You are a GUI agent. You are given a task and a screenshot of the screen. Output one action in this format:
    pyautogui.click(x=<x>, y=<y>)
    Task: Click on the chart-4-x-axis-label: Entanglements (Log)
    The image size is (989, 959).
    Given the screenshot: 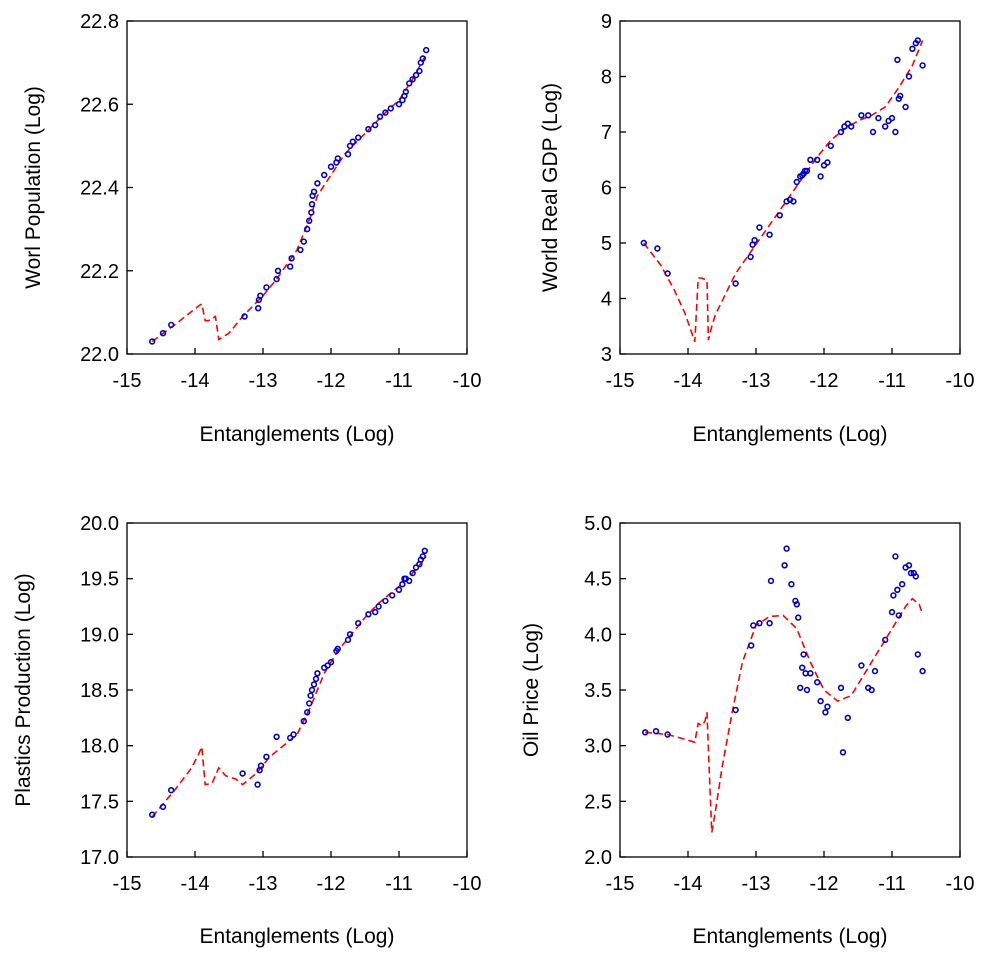 What is the action you would take?
    pyautogui.click(x=790, y=936)
    